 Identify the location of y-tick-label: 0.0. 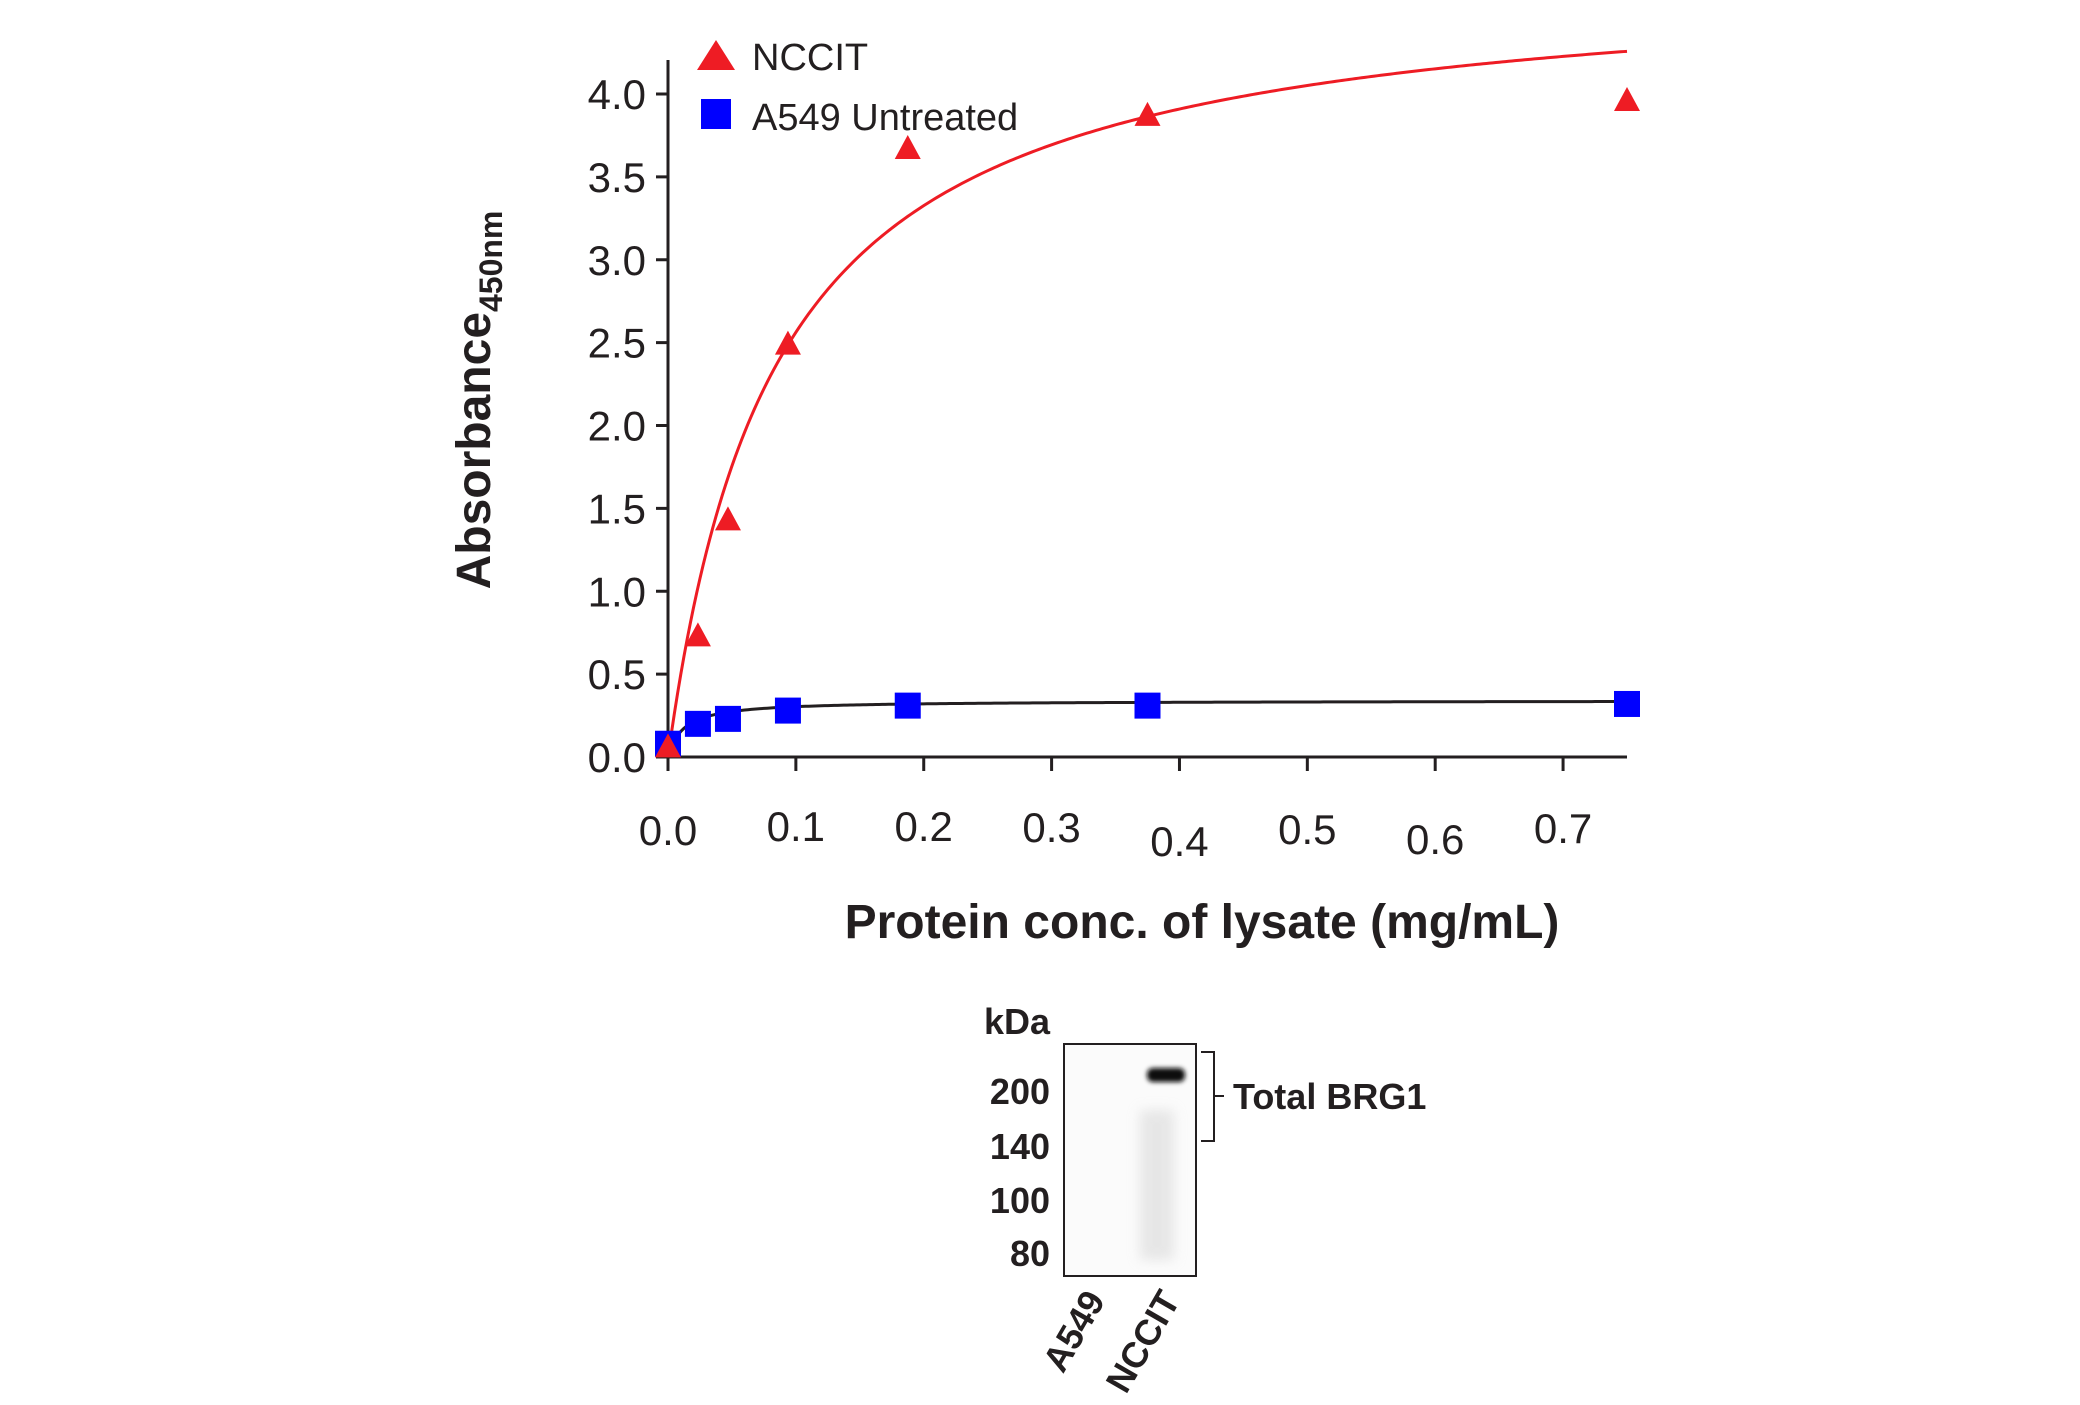
(617, 757).